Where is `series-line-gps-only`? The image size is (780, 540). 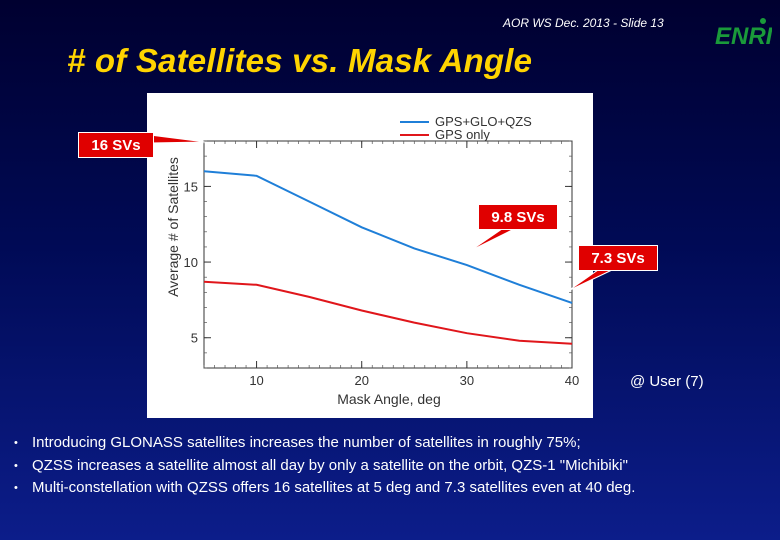 series-line-gps-only is located at coordinates (388, 312).